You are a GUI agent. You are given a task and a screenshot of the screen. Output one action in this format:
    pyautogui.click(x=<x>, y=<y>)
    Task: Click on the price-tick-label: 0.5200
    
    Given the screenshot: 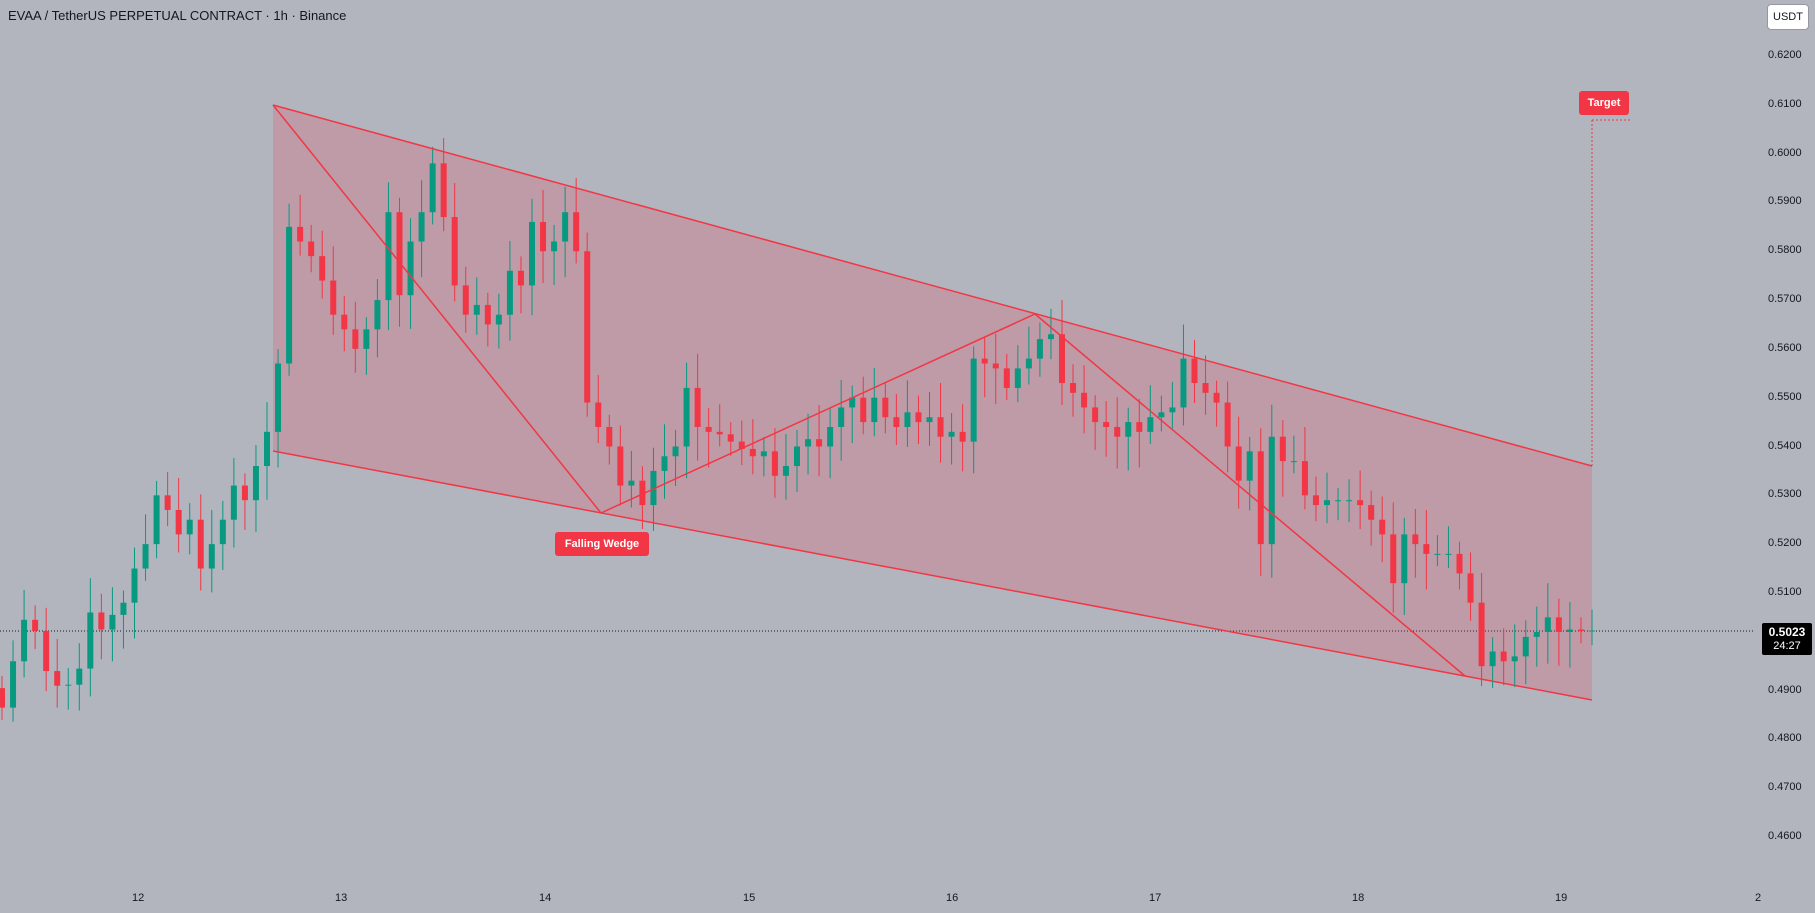 What is the action you would take?
    pyautogui.click(x=1785, y=543)
    